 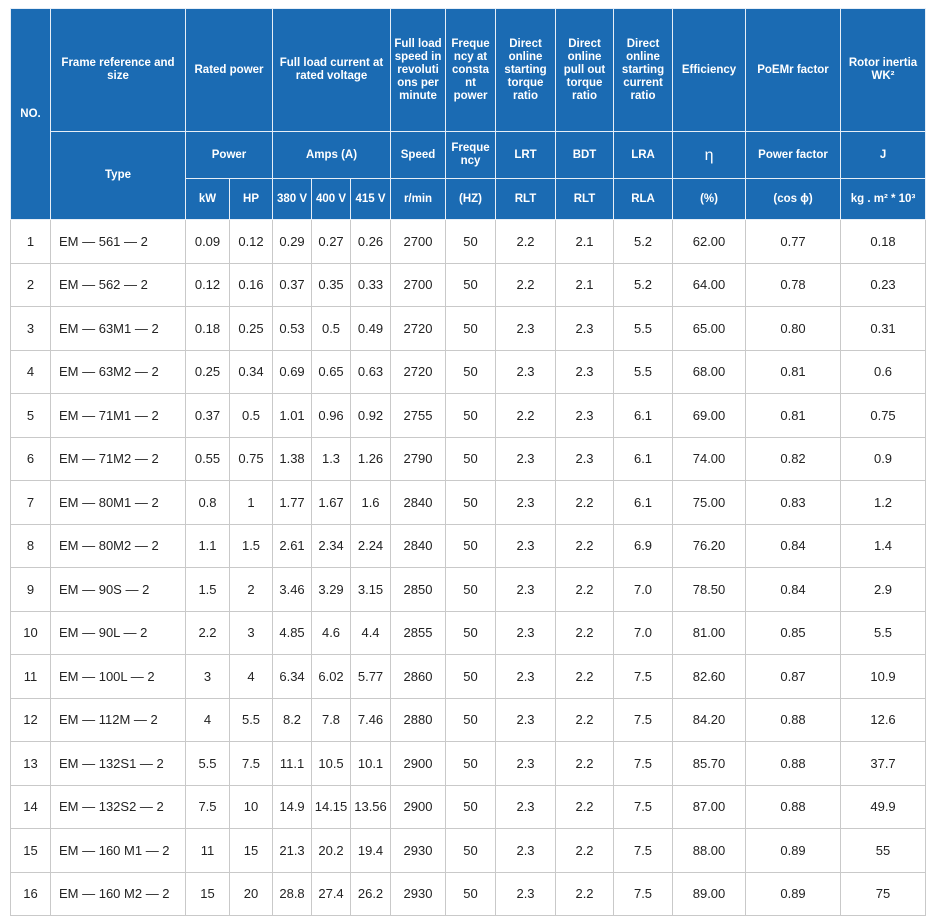 I want to click on data-cell: 4.85, so click(x=292, y=632).